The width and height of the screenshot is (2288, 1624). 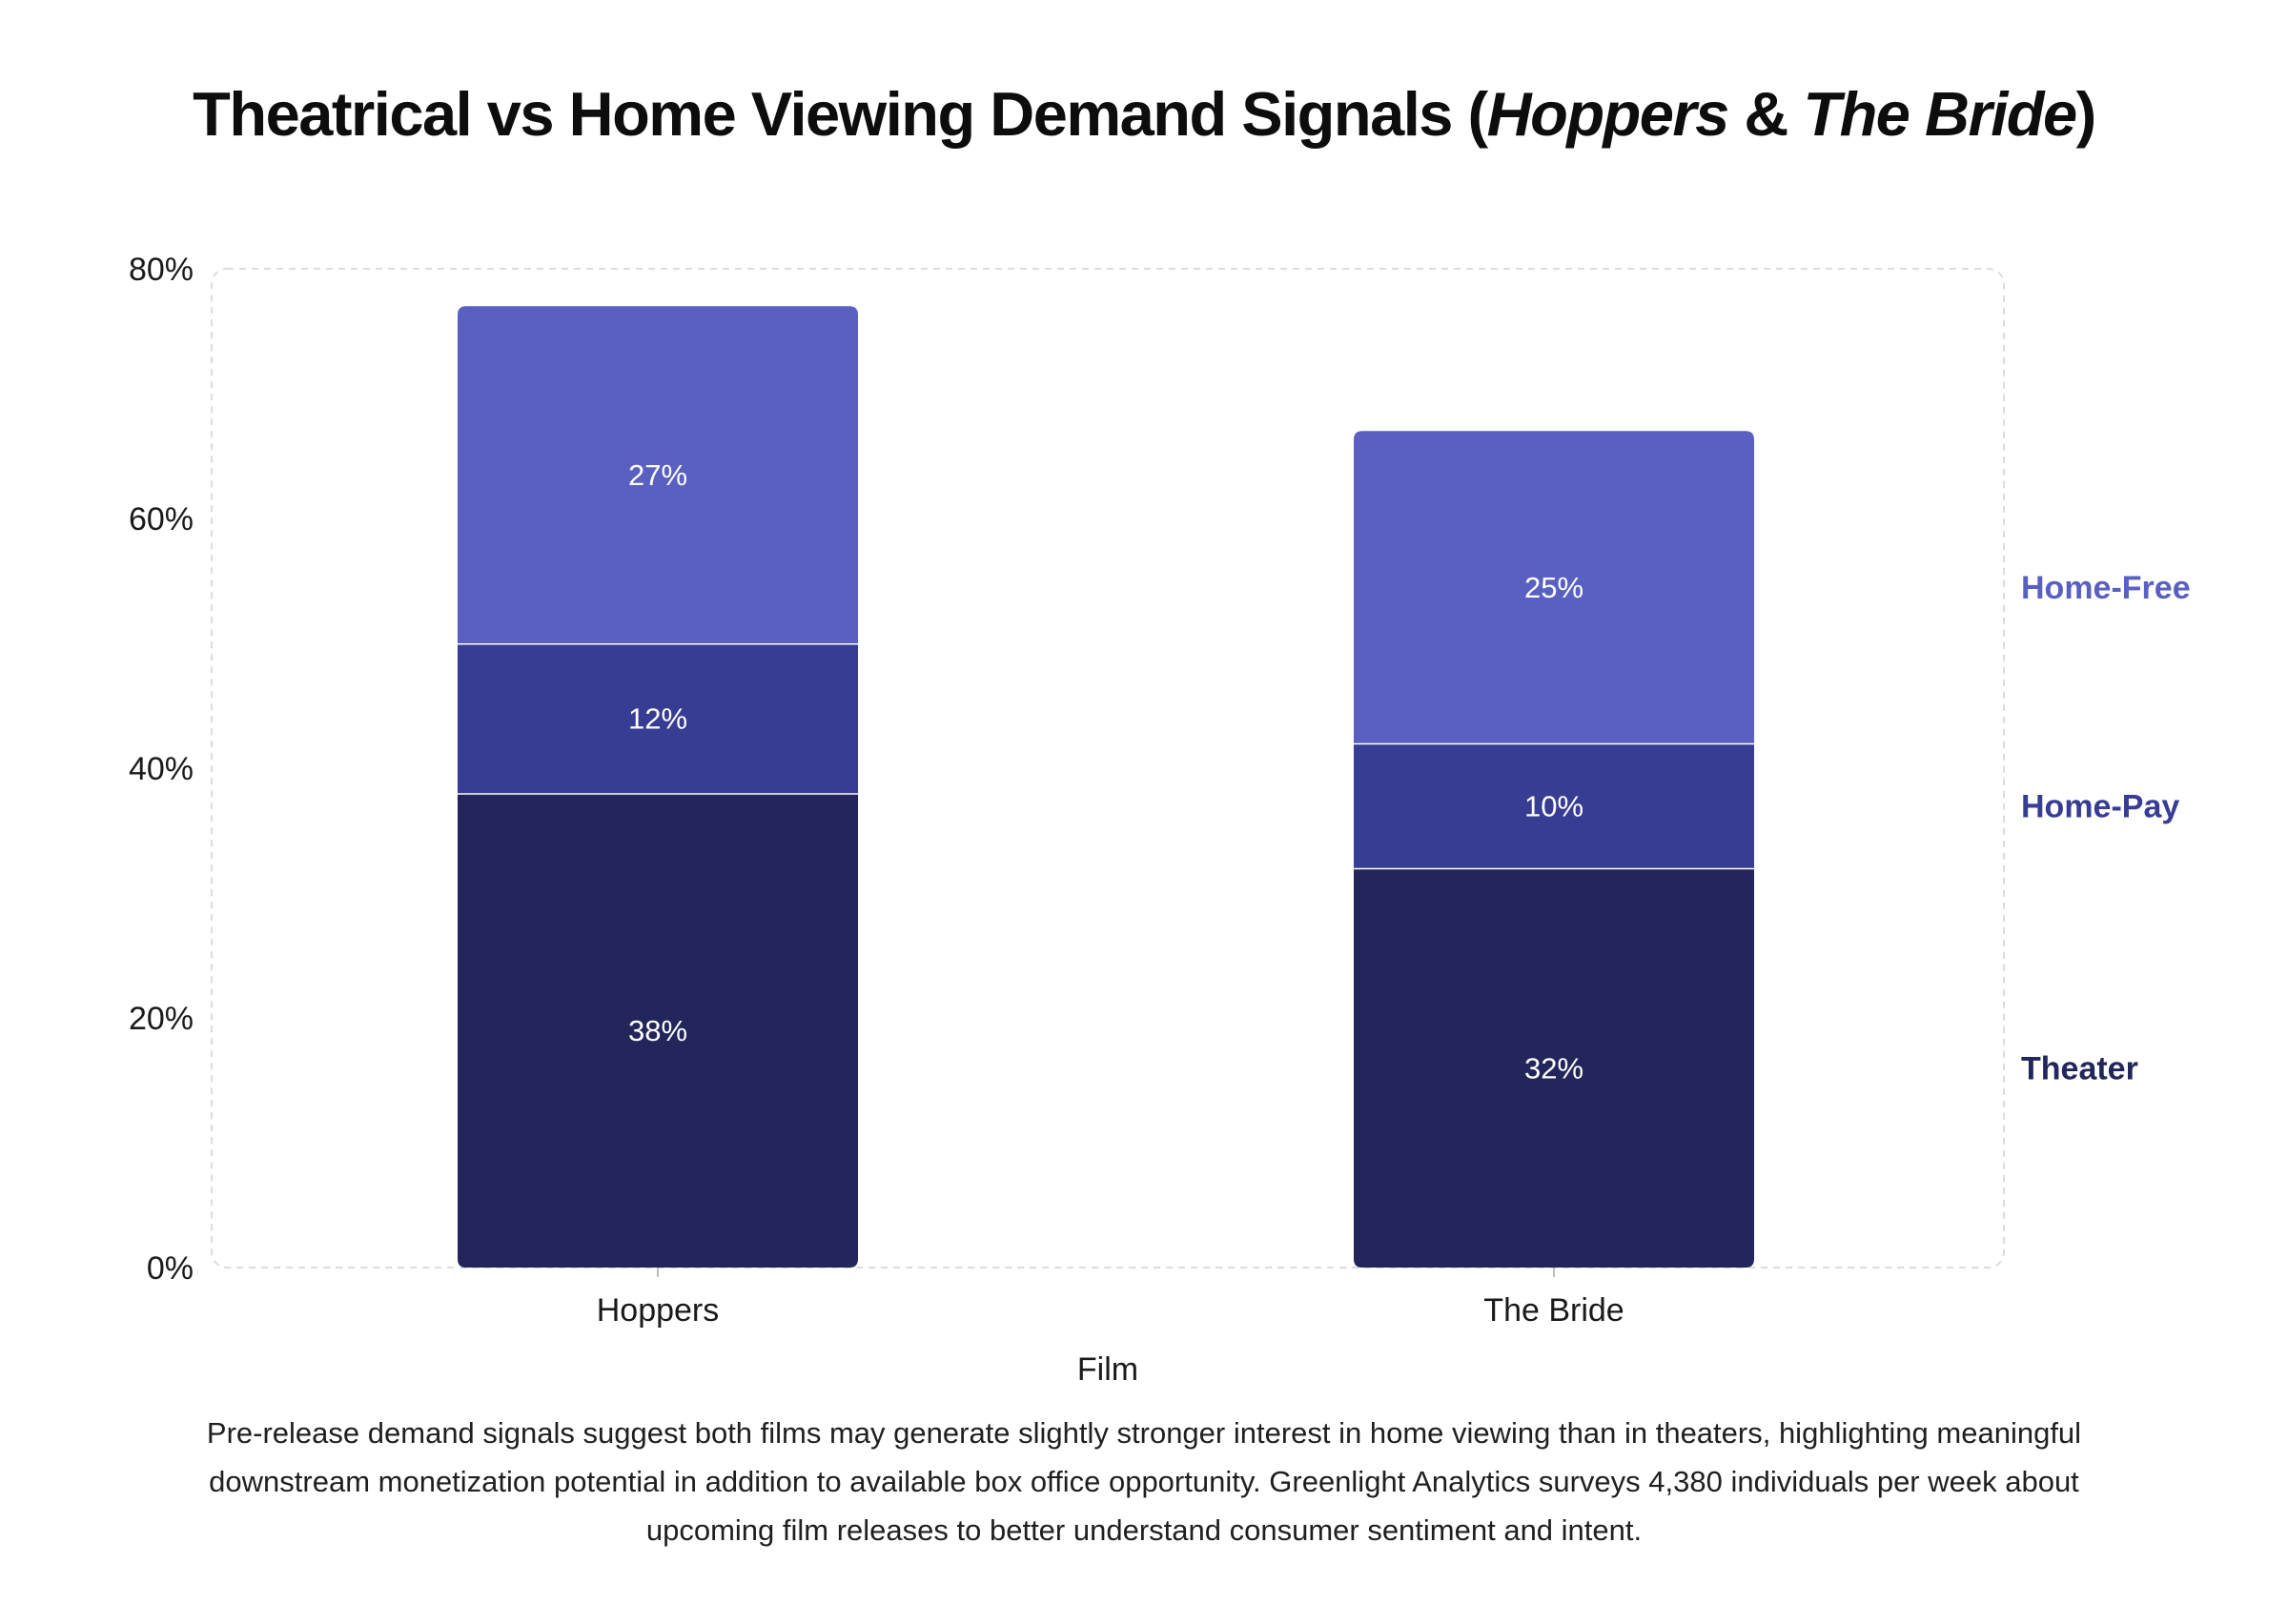 I want to click on data-label-hoppers-home-free: 27%, so click(x=657, y=475).